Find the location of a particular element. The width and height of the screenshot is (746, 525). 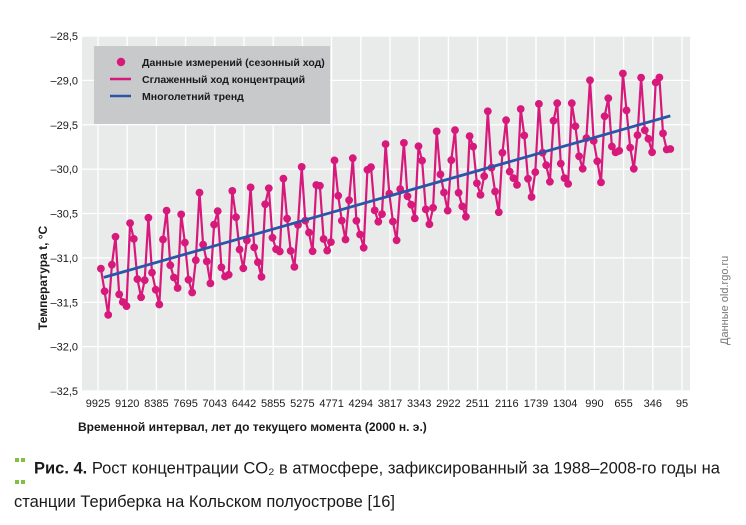

x-tick-label: 9120 is located at coordinates (127, 404).